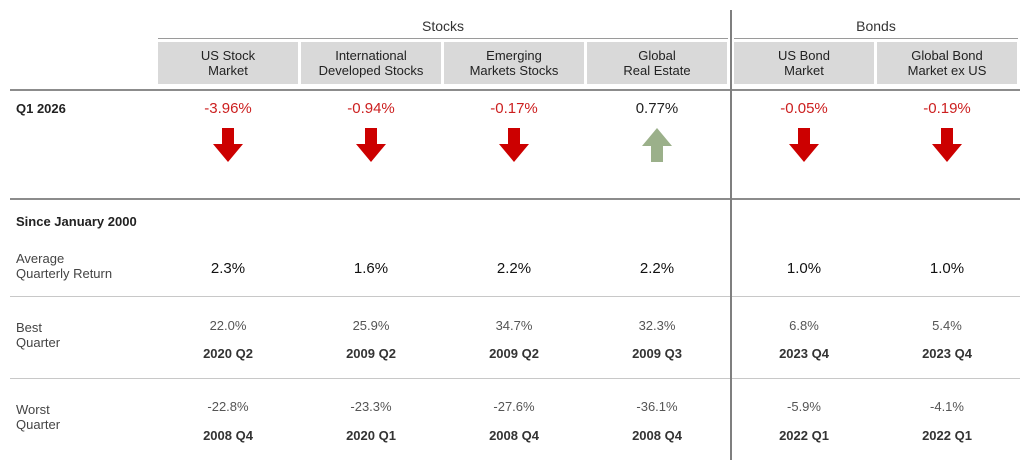 The height and width of the screenshot is (469, 1024). I want to click on average-label-line1: Average, so click(40, 258).